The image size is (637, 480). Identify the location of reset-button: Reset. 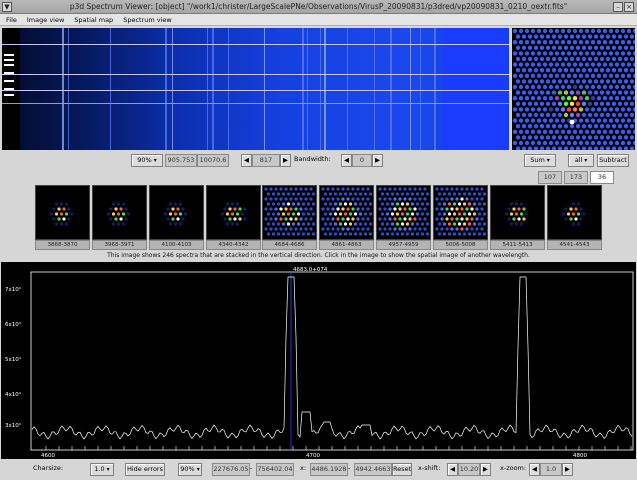
(402, 469).